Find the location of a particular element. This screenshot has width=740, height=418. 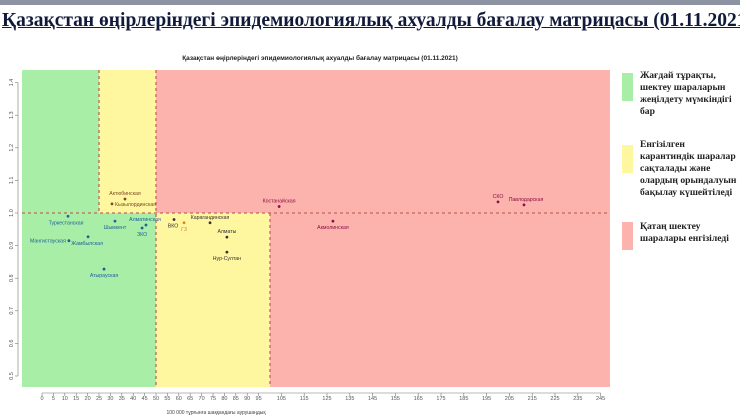

x-tick-label: 115 is located at coordinates (304, 399).